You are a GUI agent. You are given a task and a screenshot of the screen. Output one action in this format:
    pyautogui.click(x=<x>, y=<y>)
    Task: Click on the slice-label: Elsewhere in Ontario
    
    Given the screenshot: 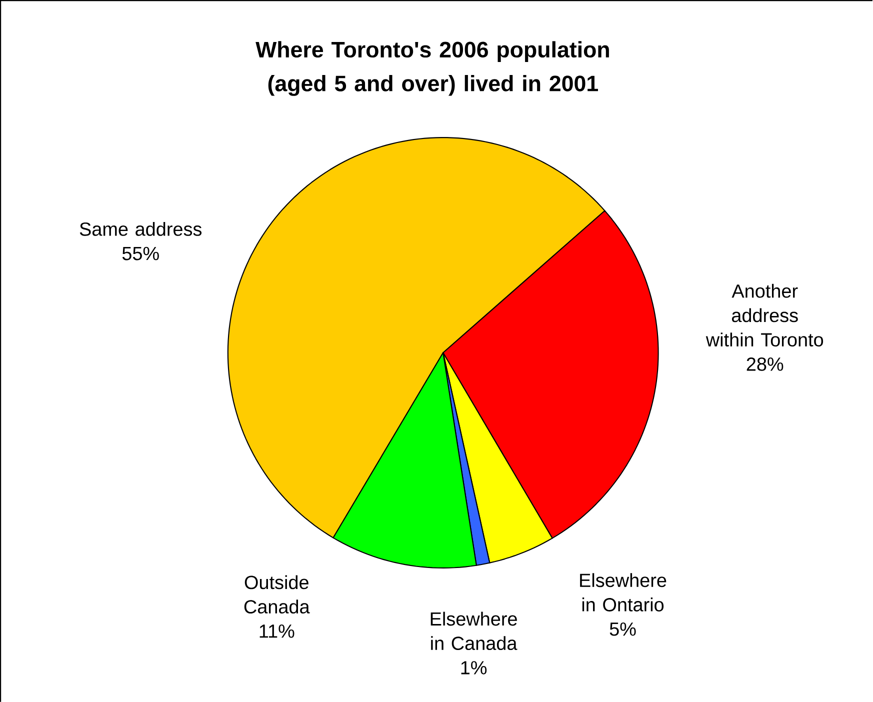 What is the action you would take?
    pyautogui.click(x=623, y=592)
    